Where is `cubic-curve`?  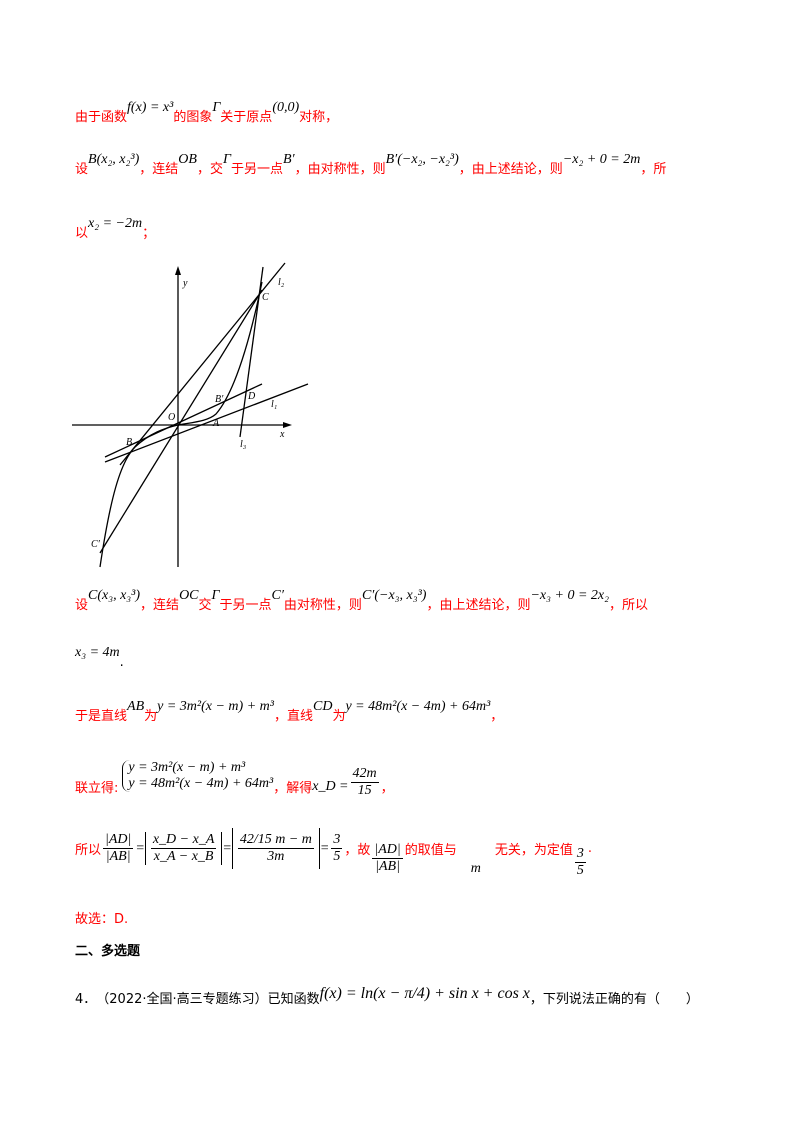 cubic-curve is located at coordinates (181, 424).